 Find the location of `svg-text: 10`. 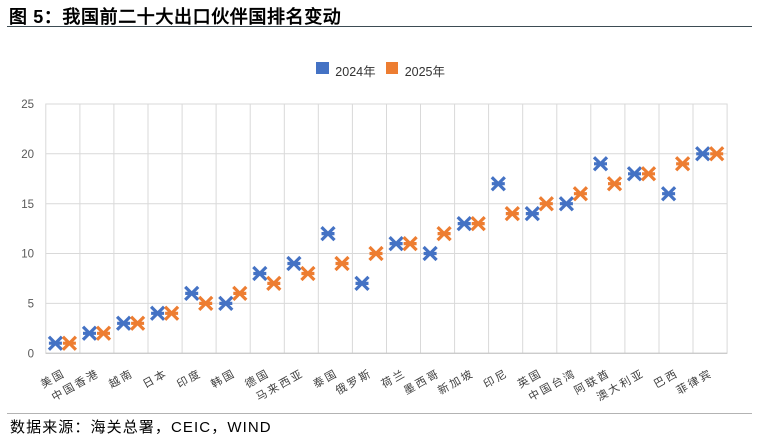

svg-text: 10 is located at coordinates (27, 255).